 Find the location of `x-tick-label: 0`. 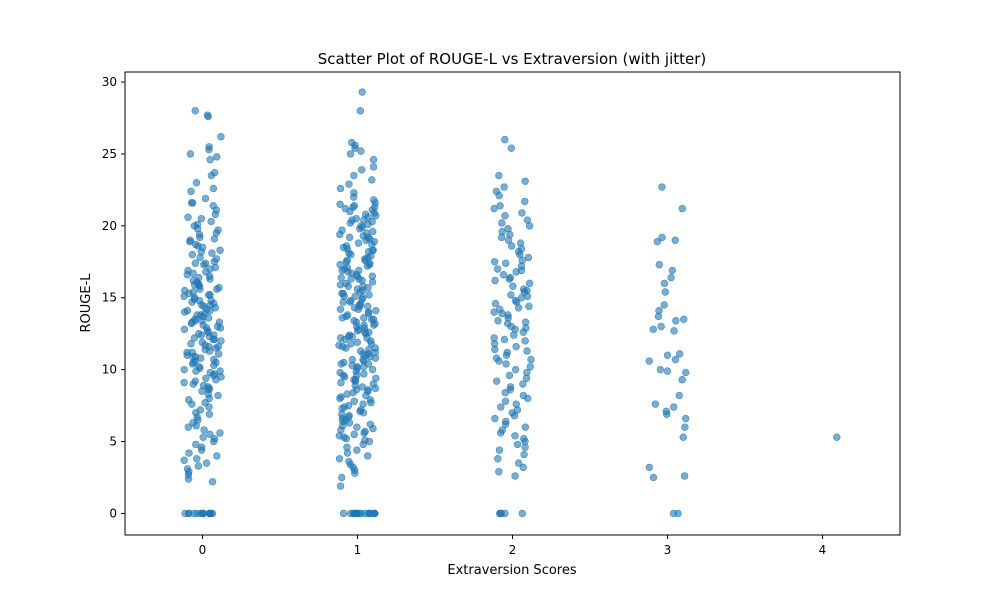

x-tick-label: 0 is located at coordinates (203, 550).